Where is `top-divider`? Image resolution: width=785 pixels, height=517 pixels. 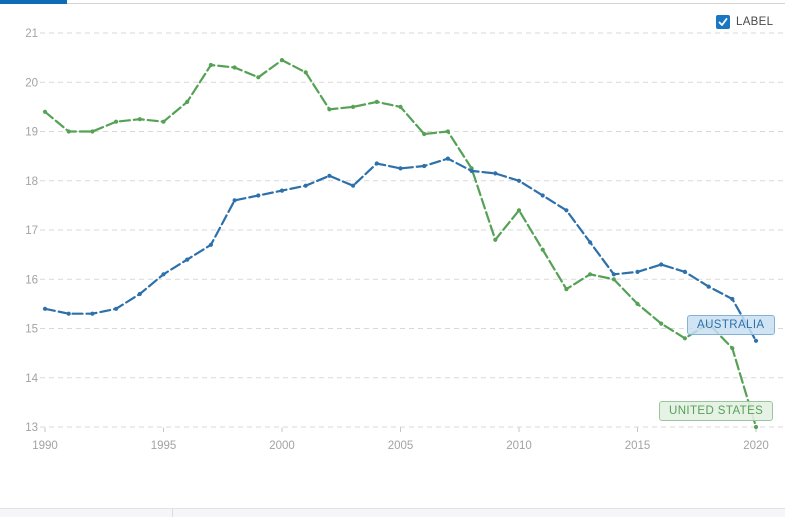
top-divider is located at coordinates (426, 3).